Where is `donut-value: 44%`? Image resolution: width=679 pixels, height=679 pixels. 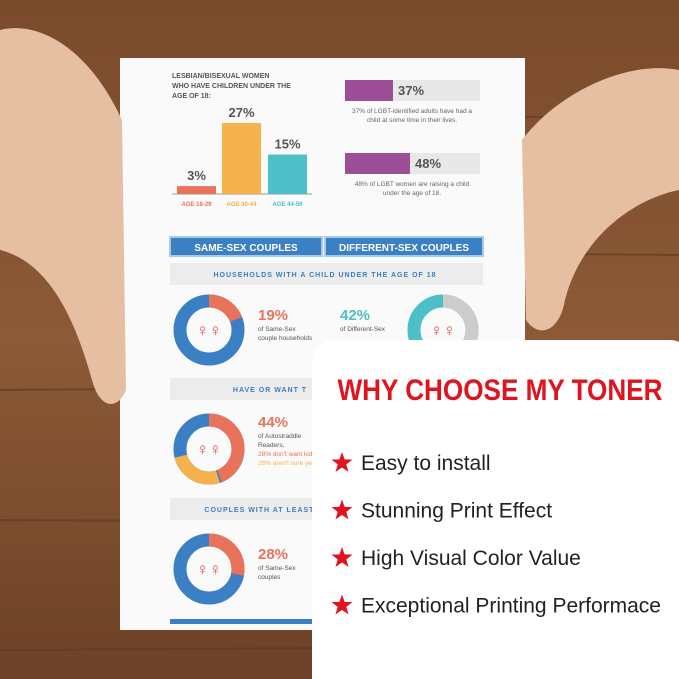 donut-value: 44% is located at coordinates (273, 422).